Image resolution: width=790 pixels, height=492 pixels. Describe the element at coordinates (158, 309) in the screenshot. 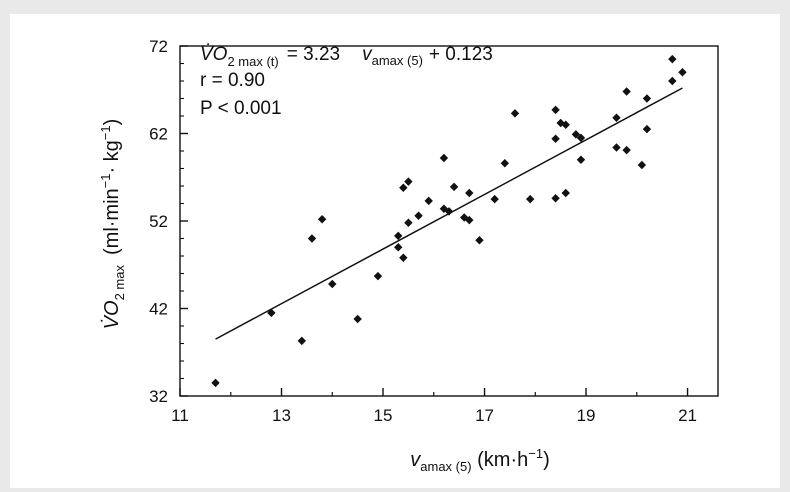

I see `y-tick-label: 42` at that location.